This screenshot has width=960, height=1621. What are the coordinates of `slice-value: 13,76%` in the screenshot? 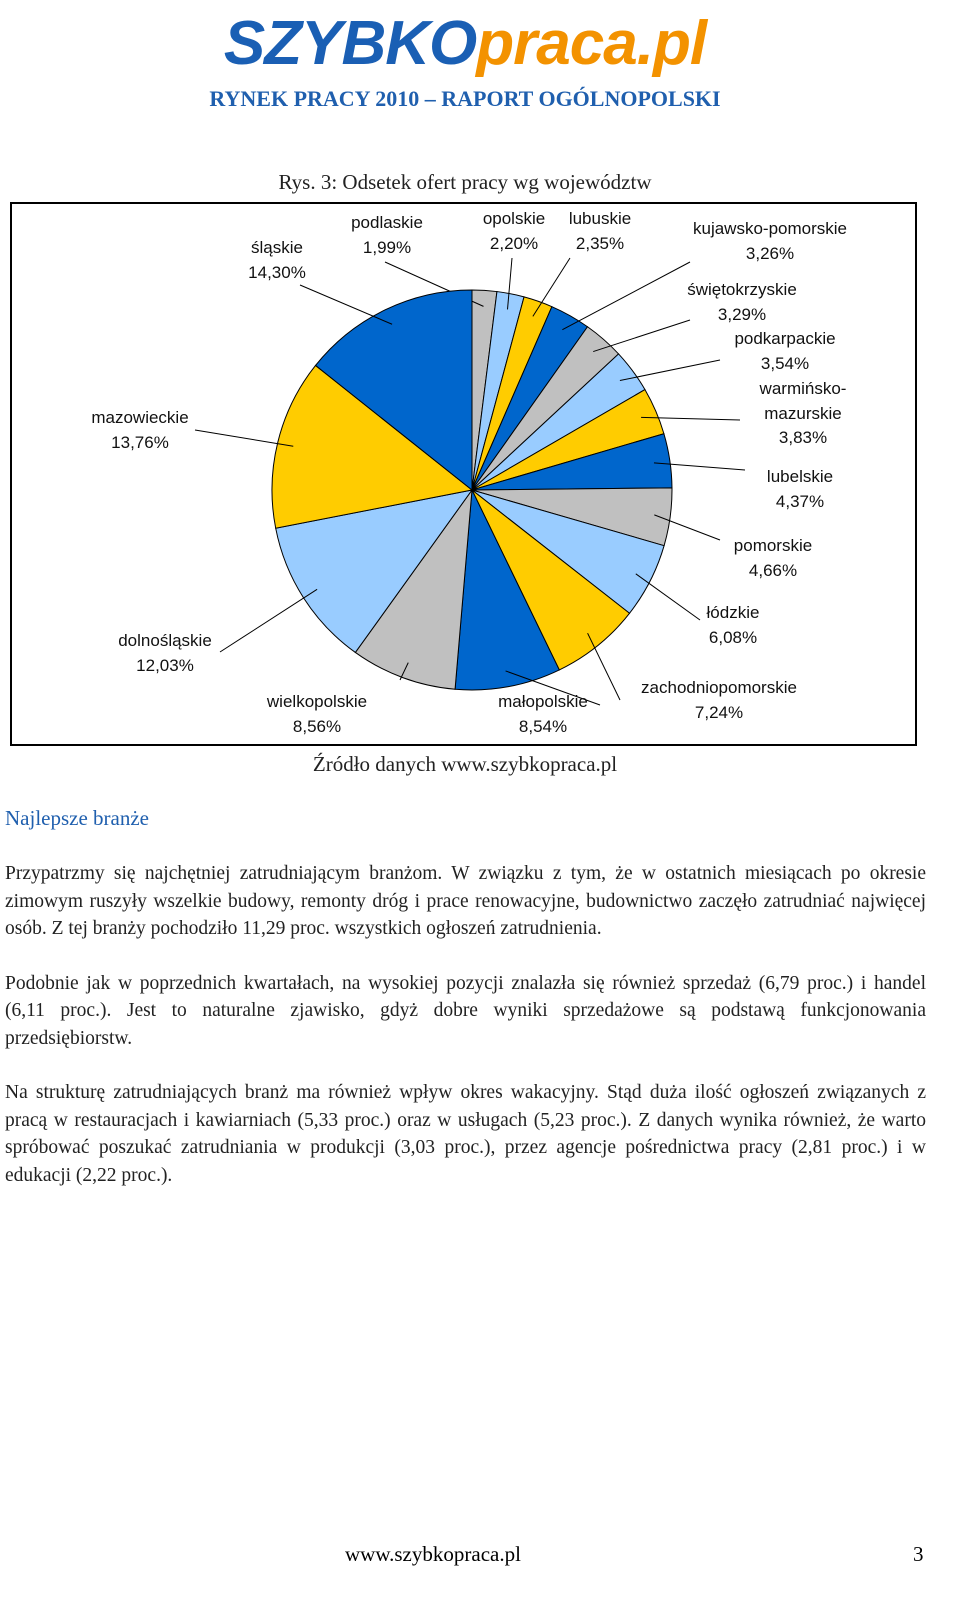 It's located at (140, 442).